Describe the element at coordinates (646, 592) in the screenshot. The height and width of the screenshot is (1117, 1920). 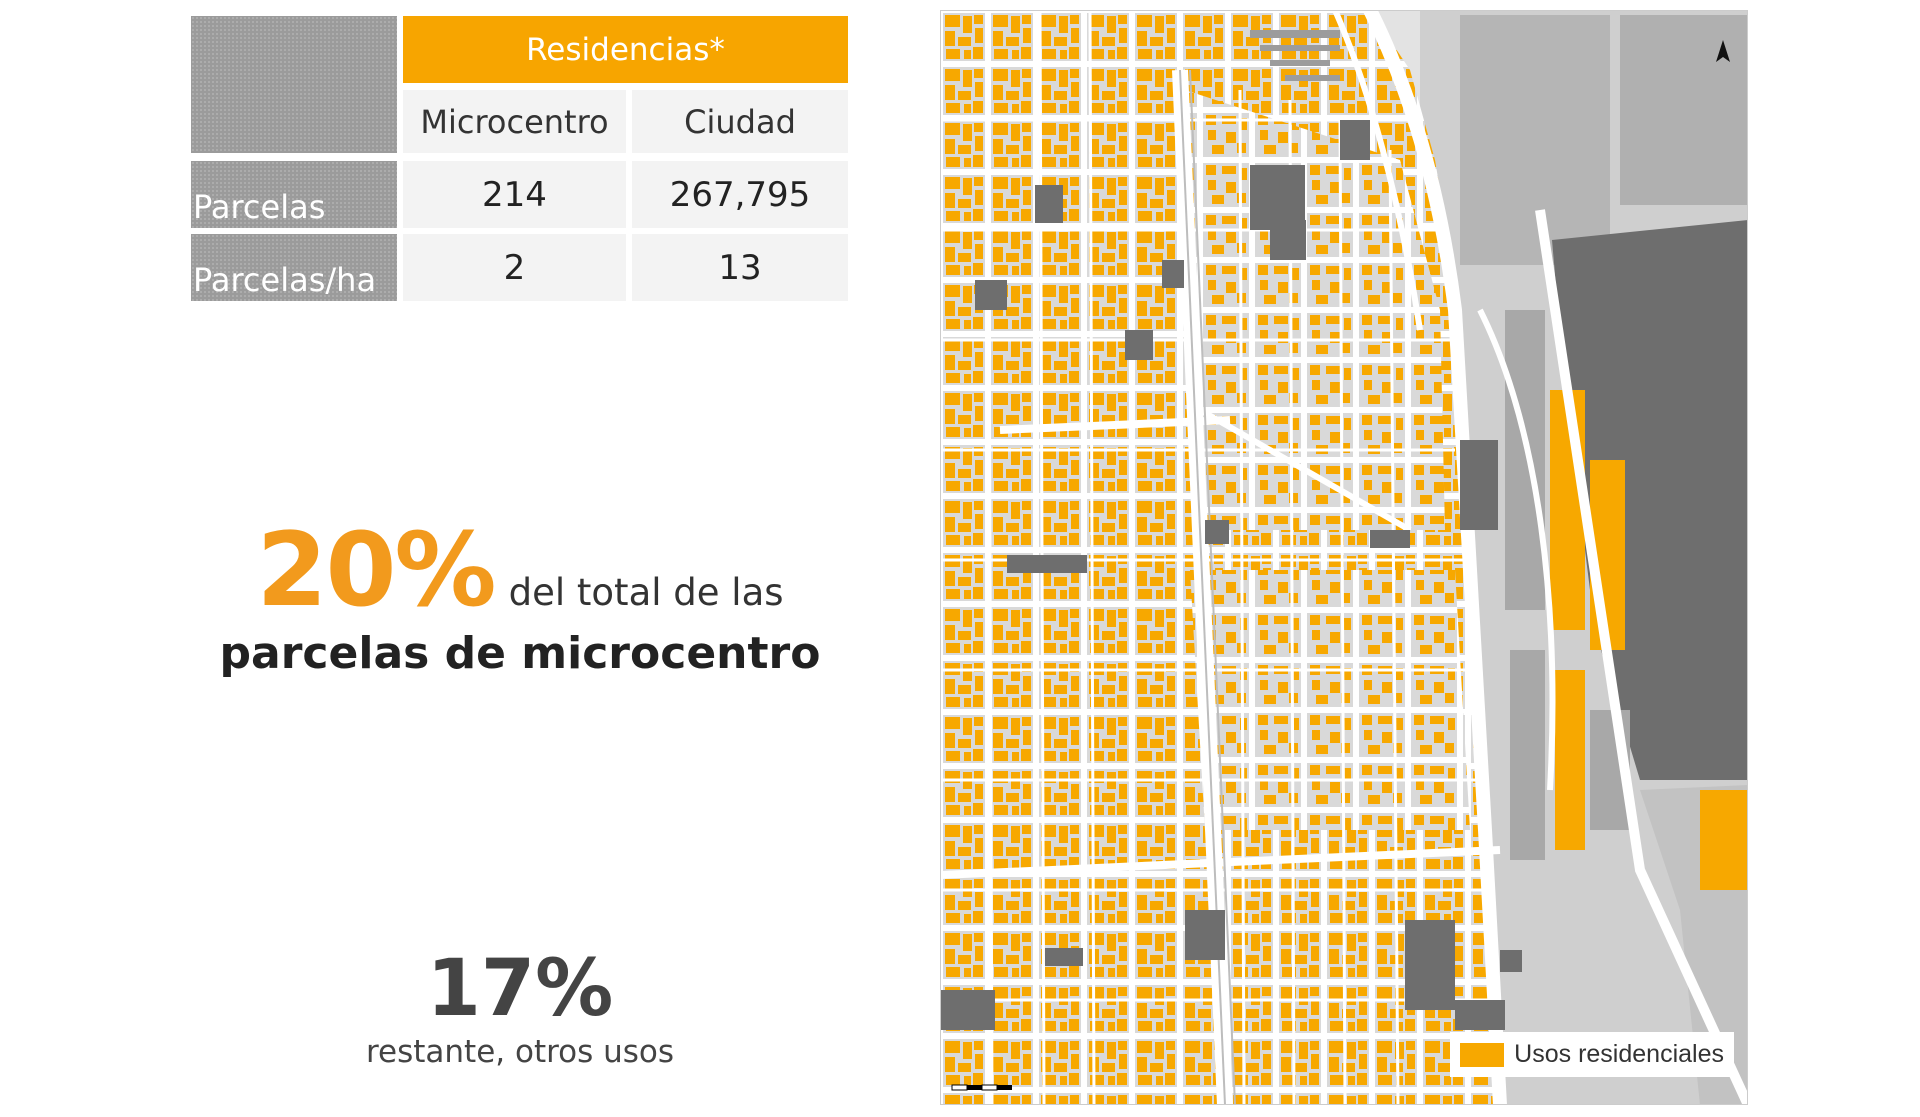
I see `primary-stat-text: del total de las` at that location.